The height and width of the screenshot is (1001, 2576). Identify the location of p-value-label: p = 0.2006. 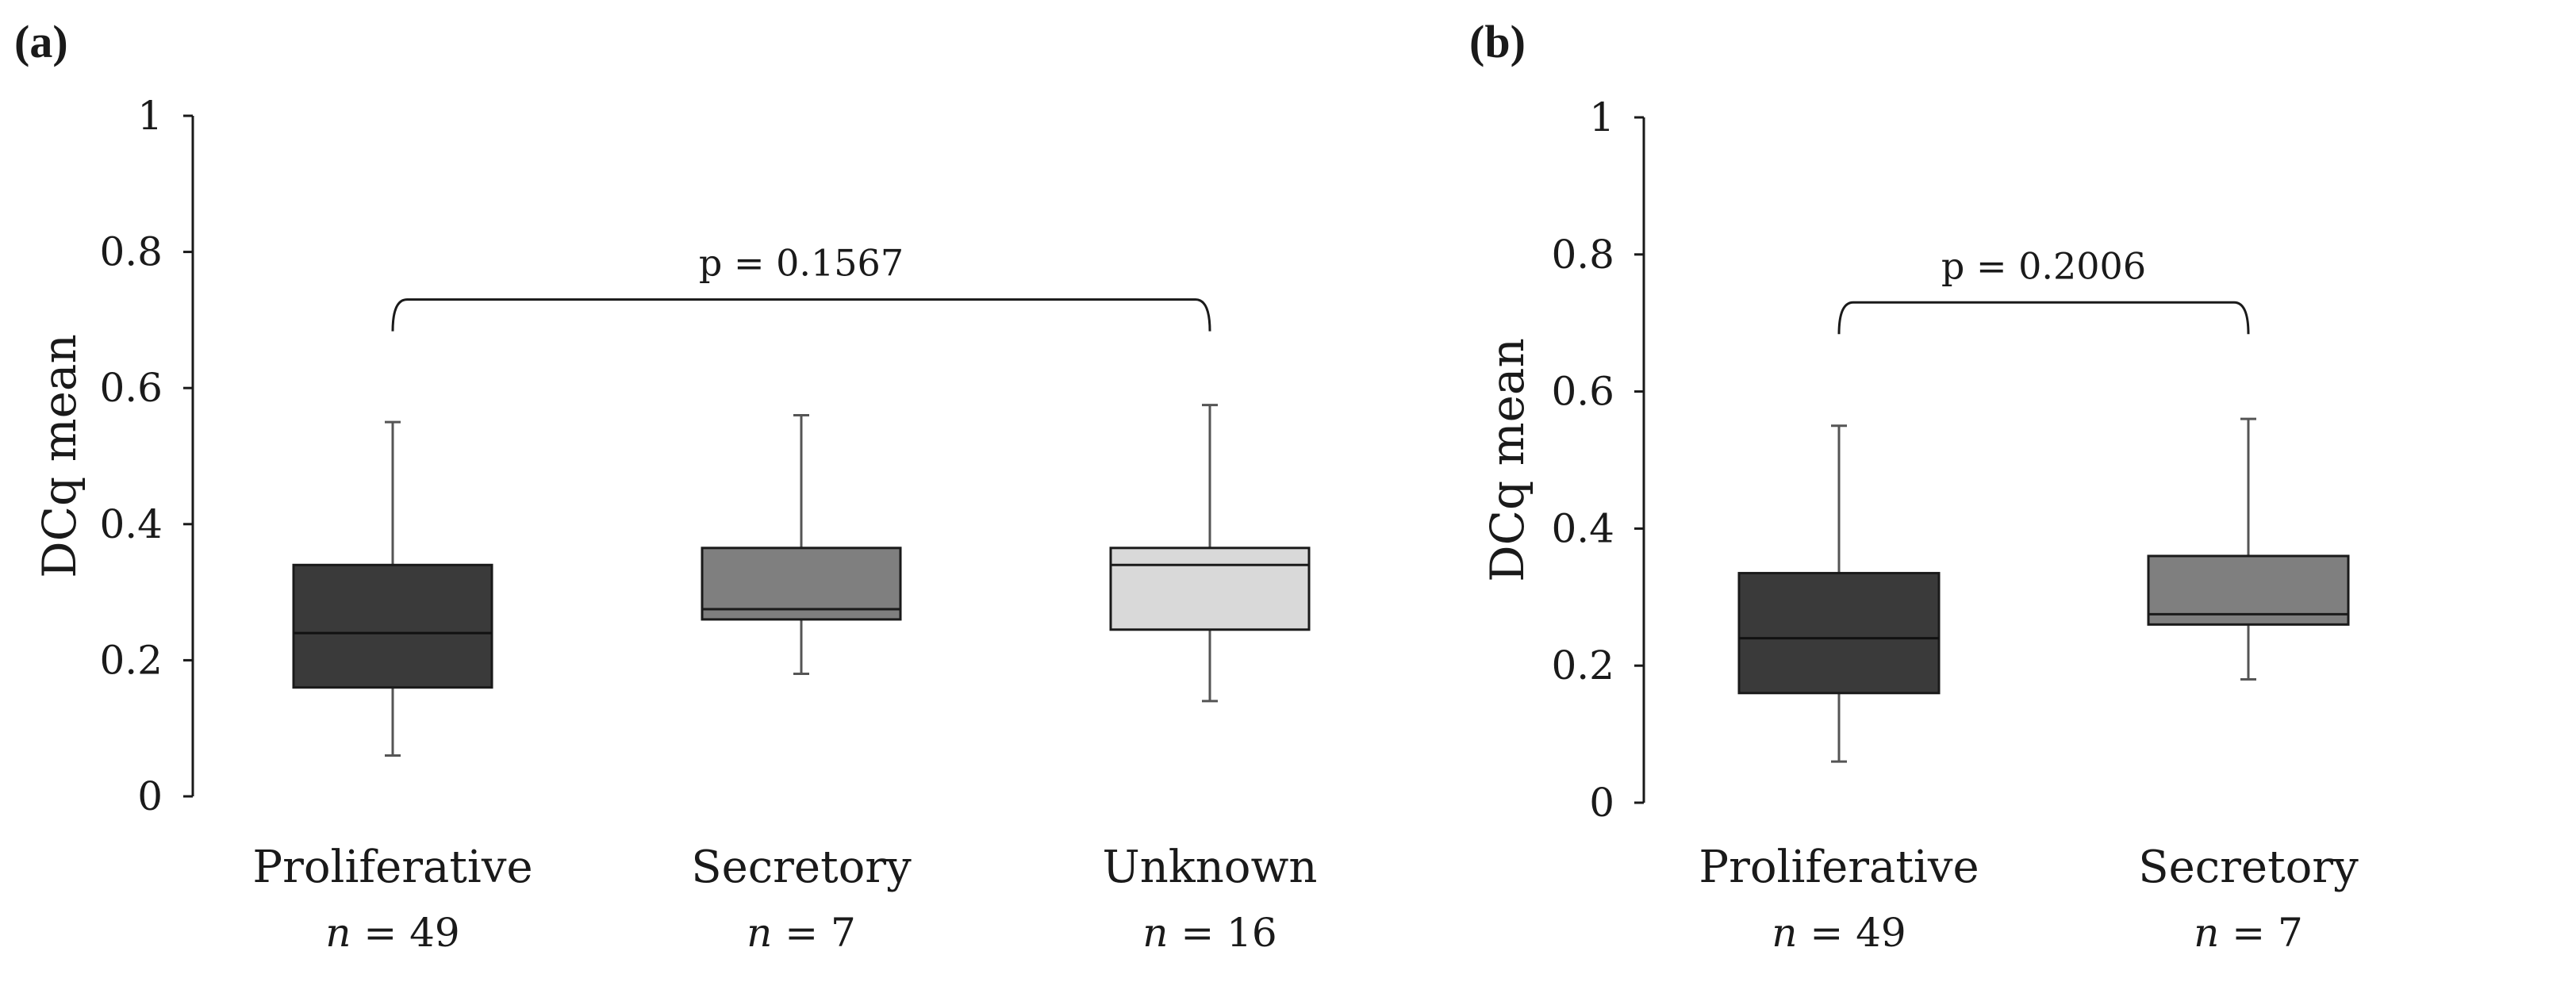
(2043, 265).